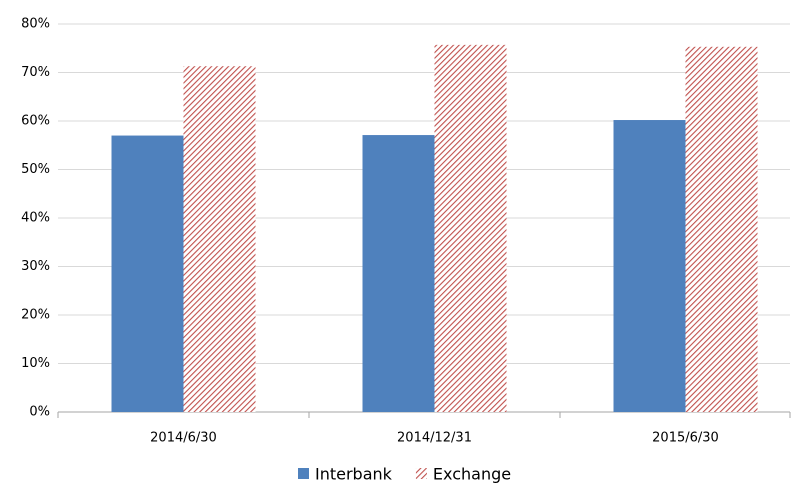 The height and width of the screenshot is (485, 798). Describe the element at coordinates (354, 474) in the screenshot. I see `legend-label: Interbank` at that location.